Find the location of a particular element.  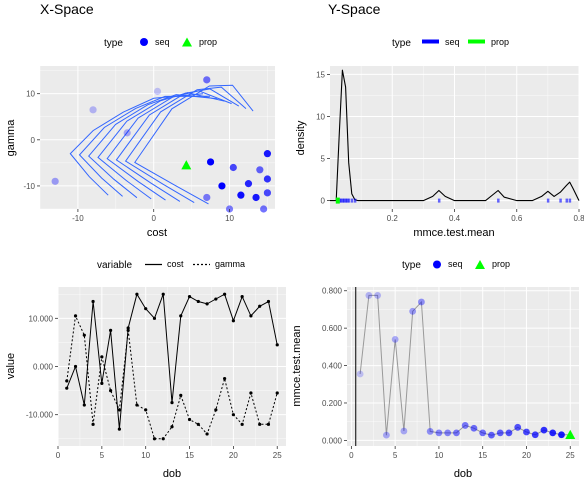

x-tick-label: 0.6 is located at coordinates (517, 218).